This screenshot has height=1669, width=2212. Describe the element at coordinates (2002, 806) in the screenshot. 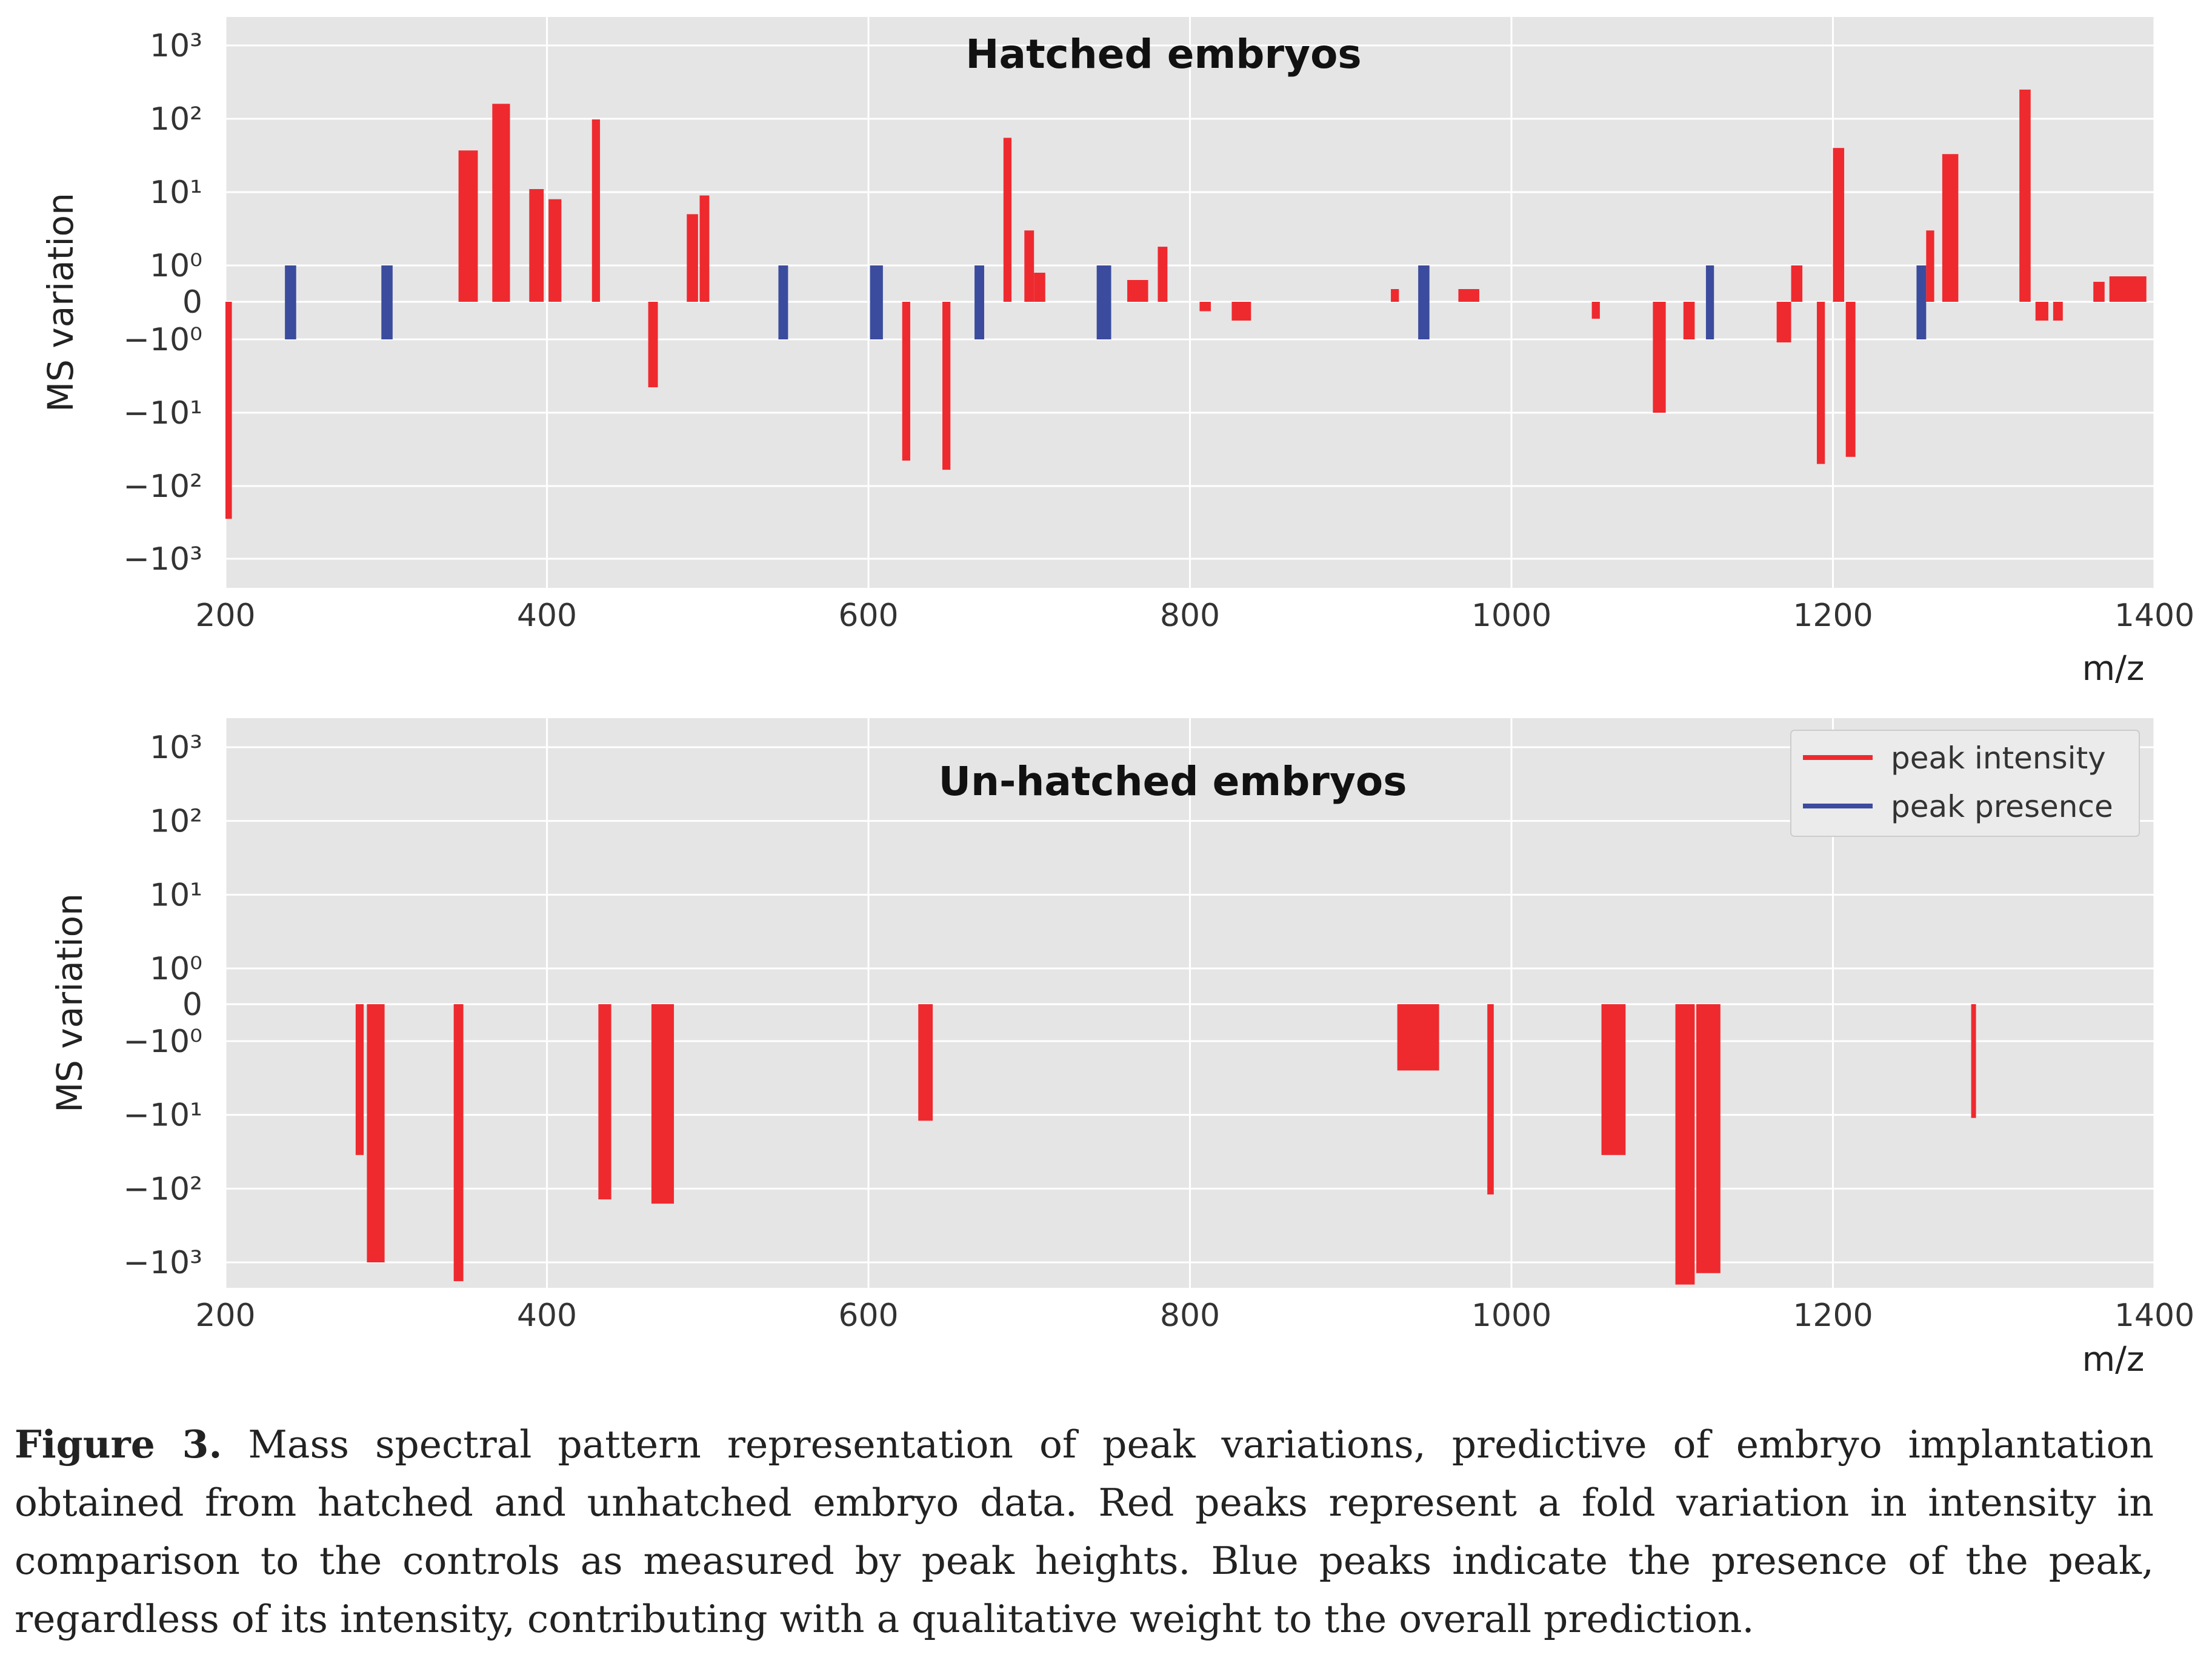

I see `legend-label: peak presence` at that location.